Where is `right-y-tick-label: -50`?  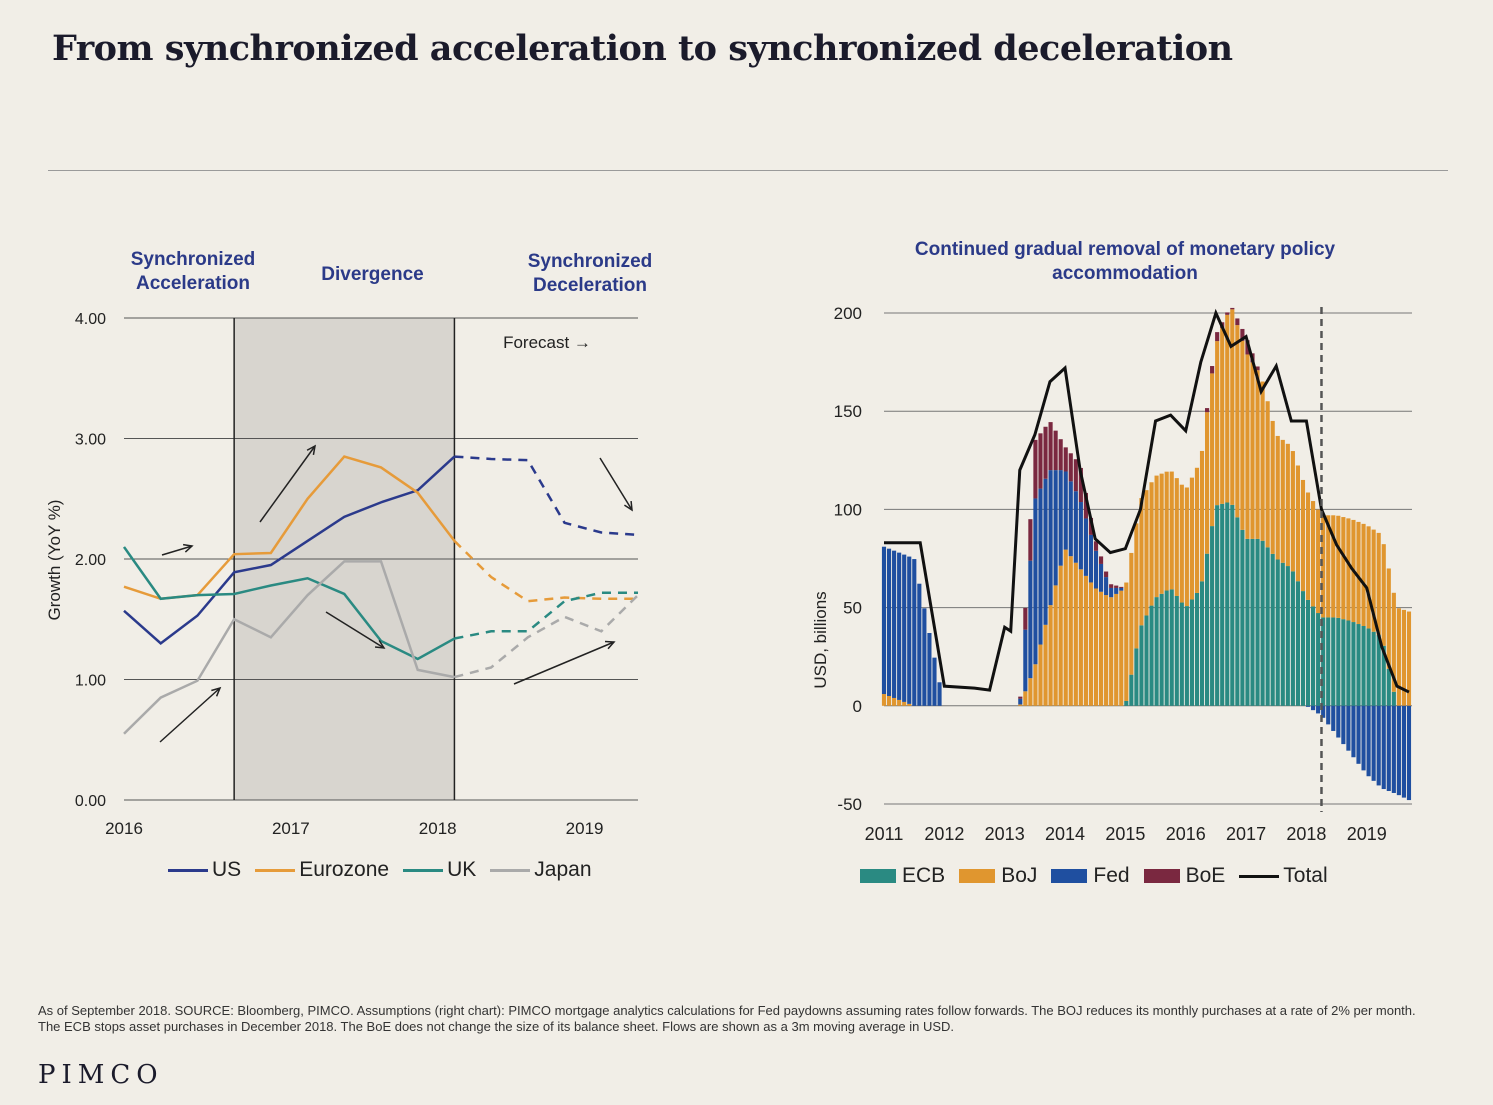 right-y-tick-label: -50 is located at coordinates (849, 804).